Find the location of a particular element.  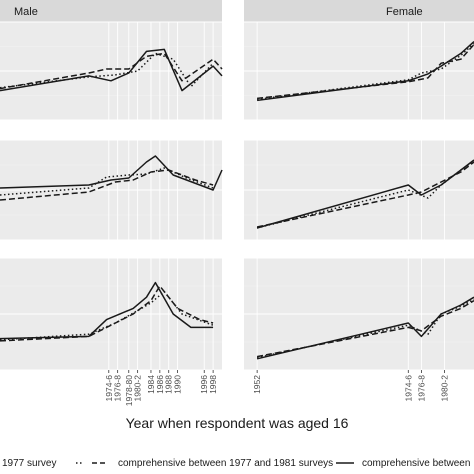

x-tick-label: 1984 is located at coordinates (151, 384).